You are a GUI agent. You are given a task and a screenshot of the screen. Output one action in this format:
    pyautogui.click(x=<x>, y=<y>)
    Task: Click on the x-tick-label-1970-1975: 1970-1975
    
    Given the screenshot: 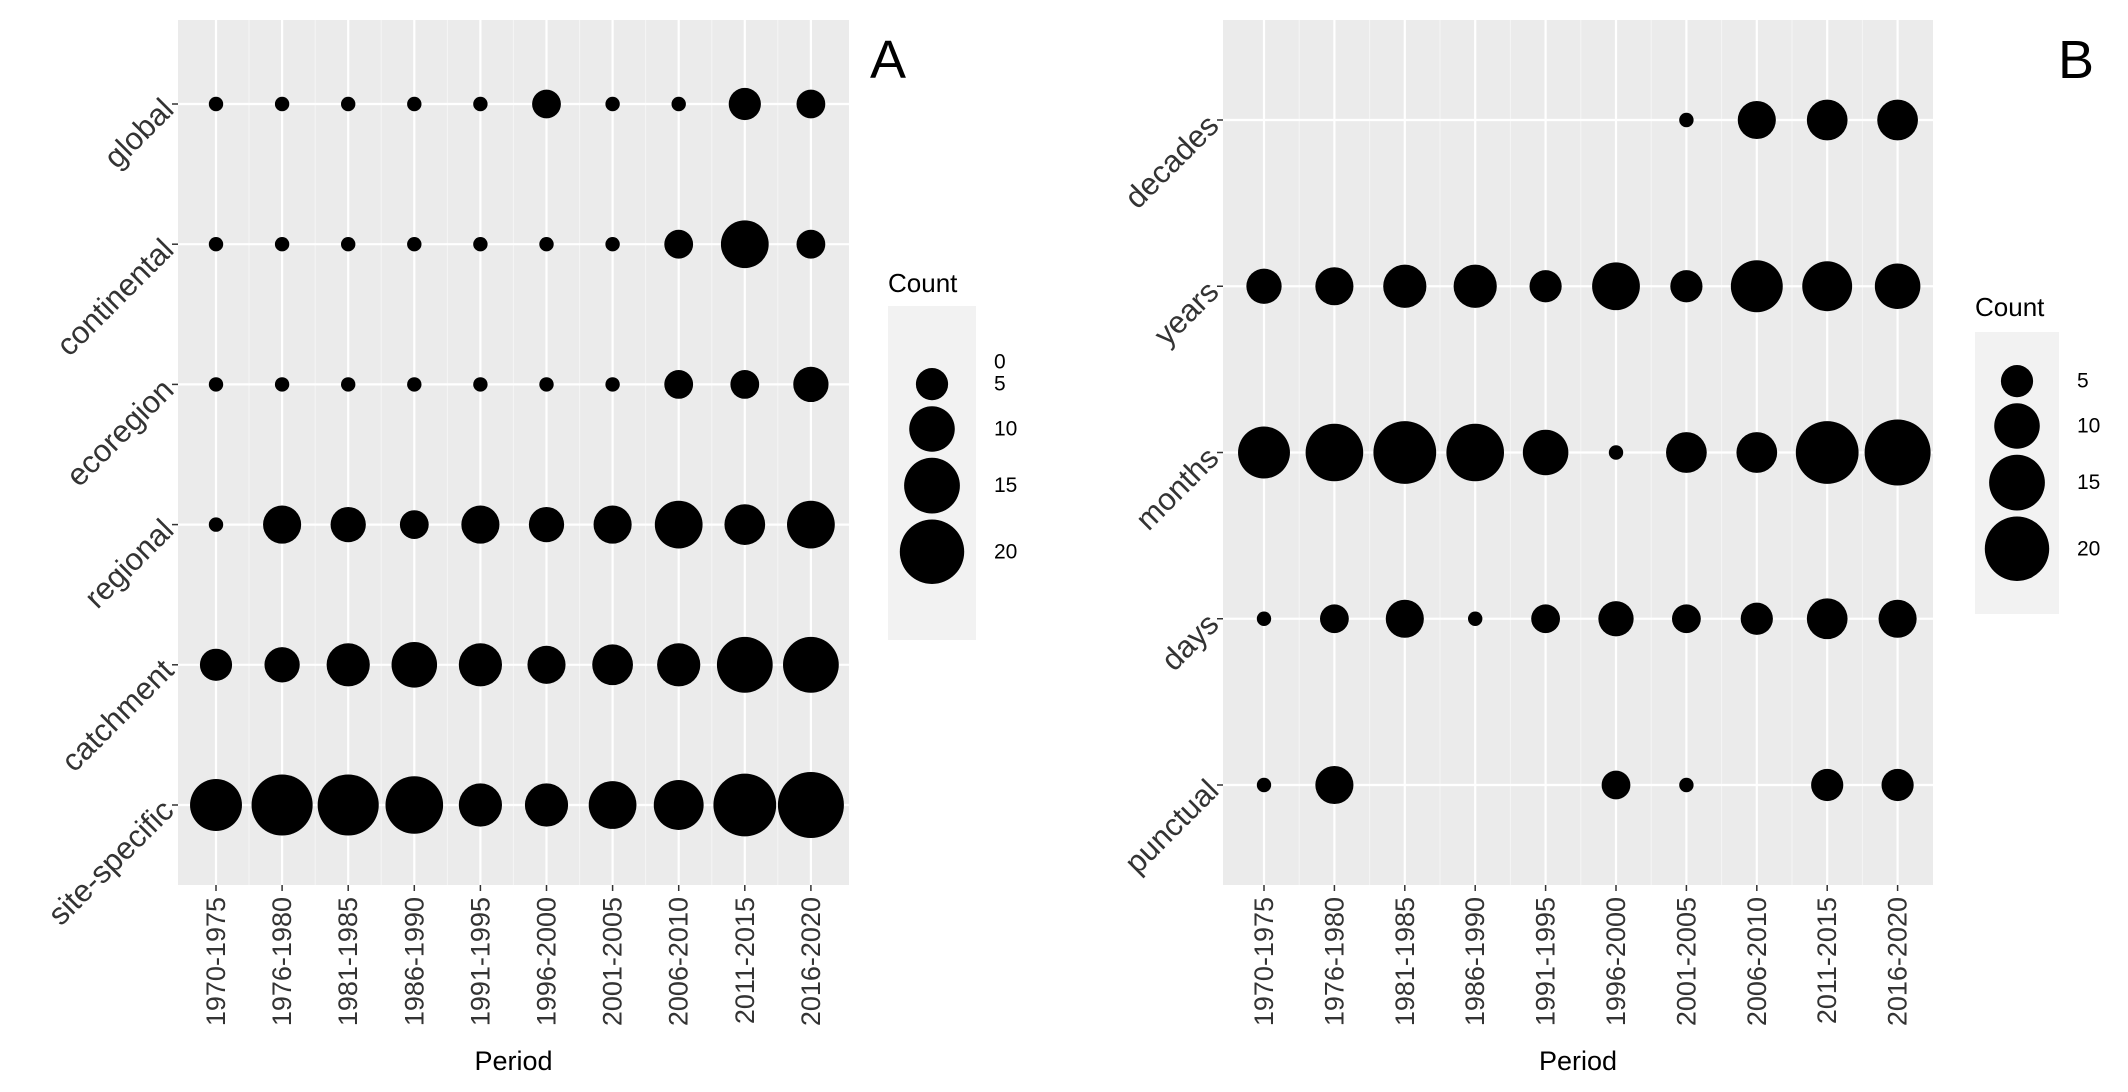 What is the action you would take?
    pyautogui.click(x=216, y=961)
    